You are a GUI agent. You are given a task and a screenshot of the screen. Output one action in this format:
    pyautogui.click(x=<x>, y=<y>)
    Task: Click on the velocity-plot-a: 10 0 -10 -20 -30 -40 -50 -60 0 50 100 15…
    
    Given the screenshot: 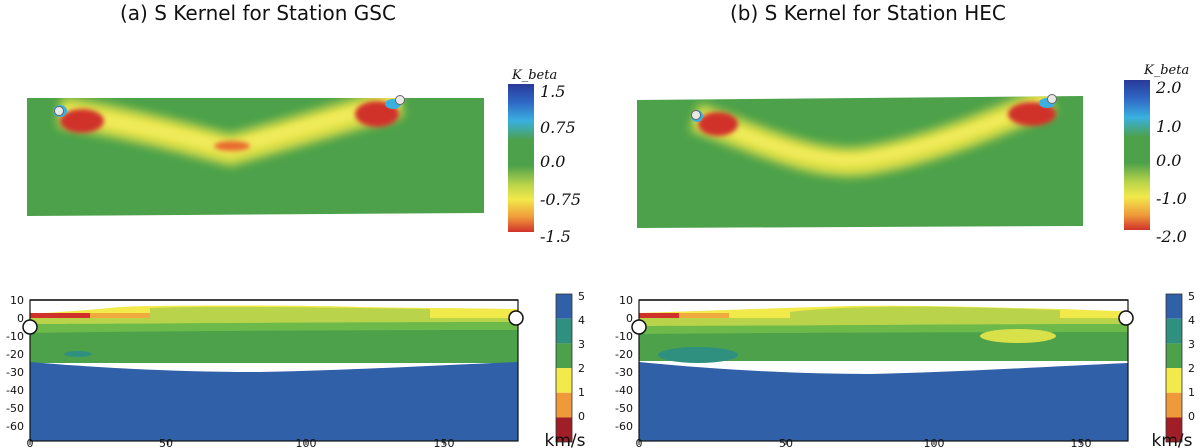 What is the action you would take?
    pyautogui.click(x=265, y=371)
    